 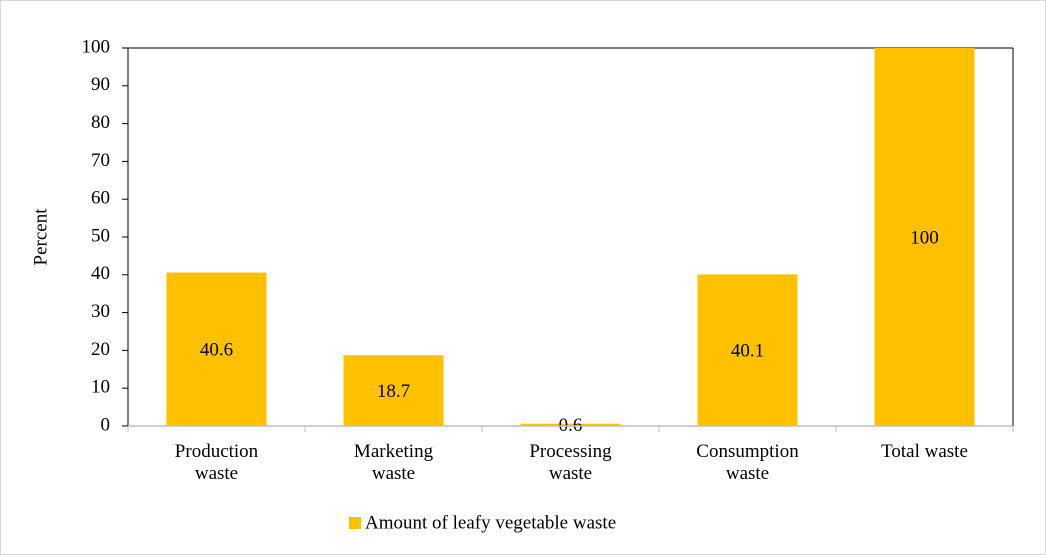 What do you see at coordinates (216, 462) in the screenshot?
I see `x-tick-label: Production waste` at bounding box center [216, 462].